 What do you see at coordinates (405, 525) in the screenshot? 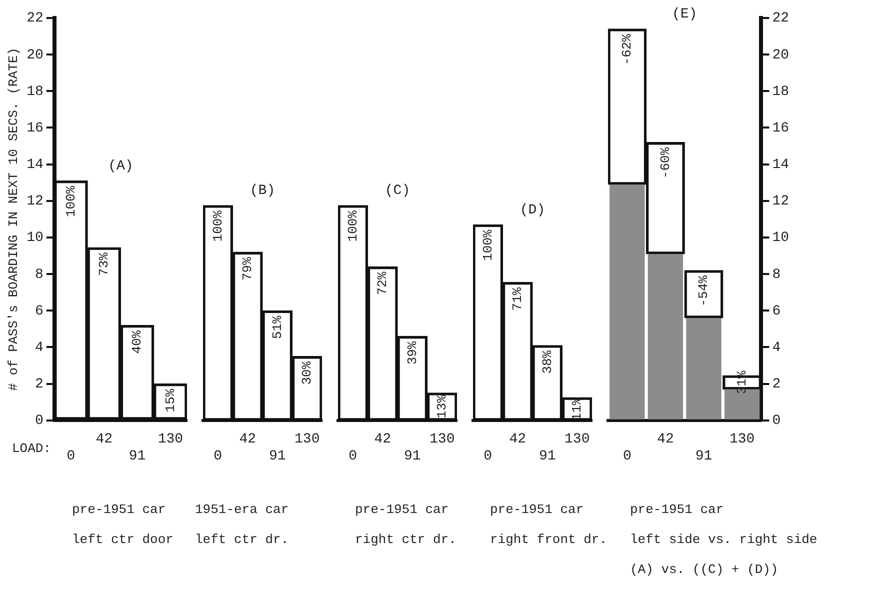
I see `x-axis-title: pre-1951 car right ctr dr.` at bounding box center [405, 525].